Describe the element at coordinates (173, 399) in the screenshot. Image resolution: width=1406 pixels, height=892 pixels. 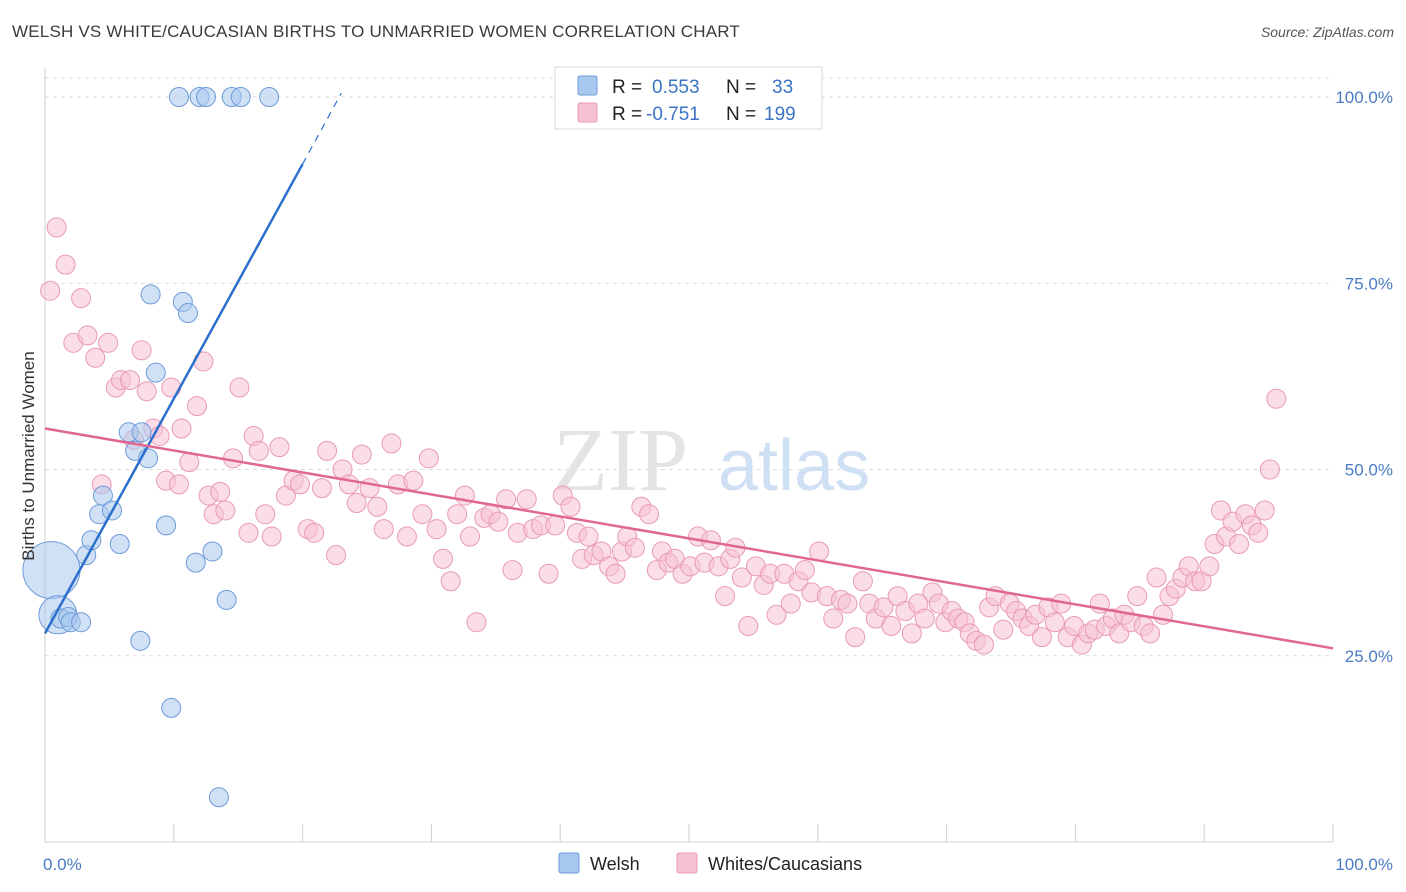
I see `trendline-welsh` at that location.